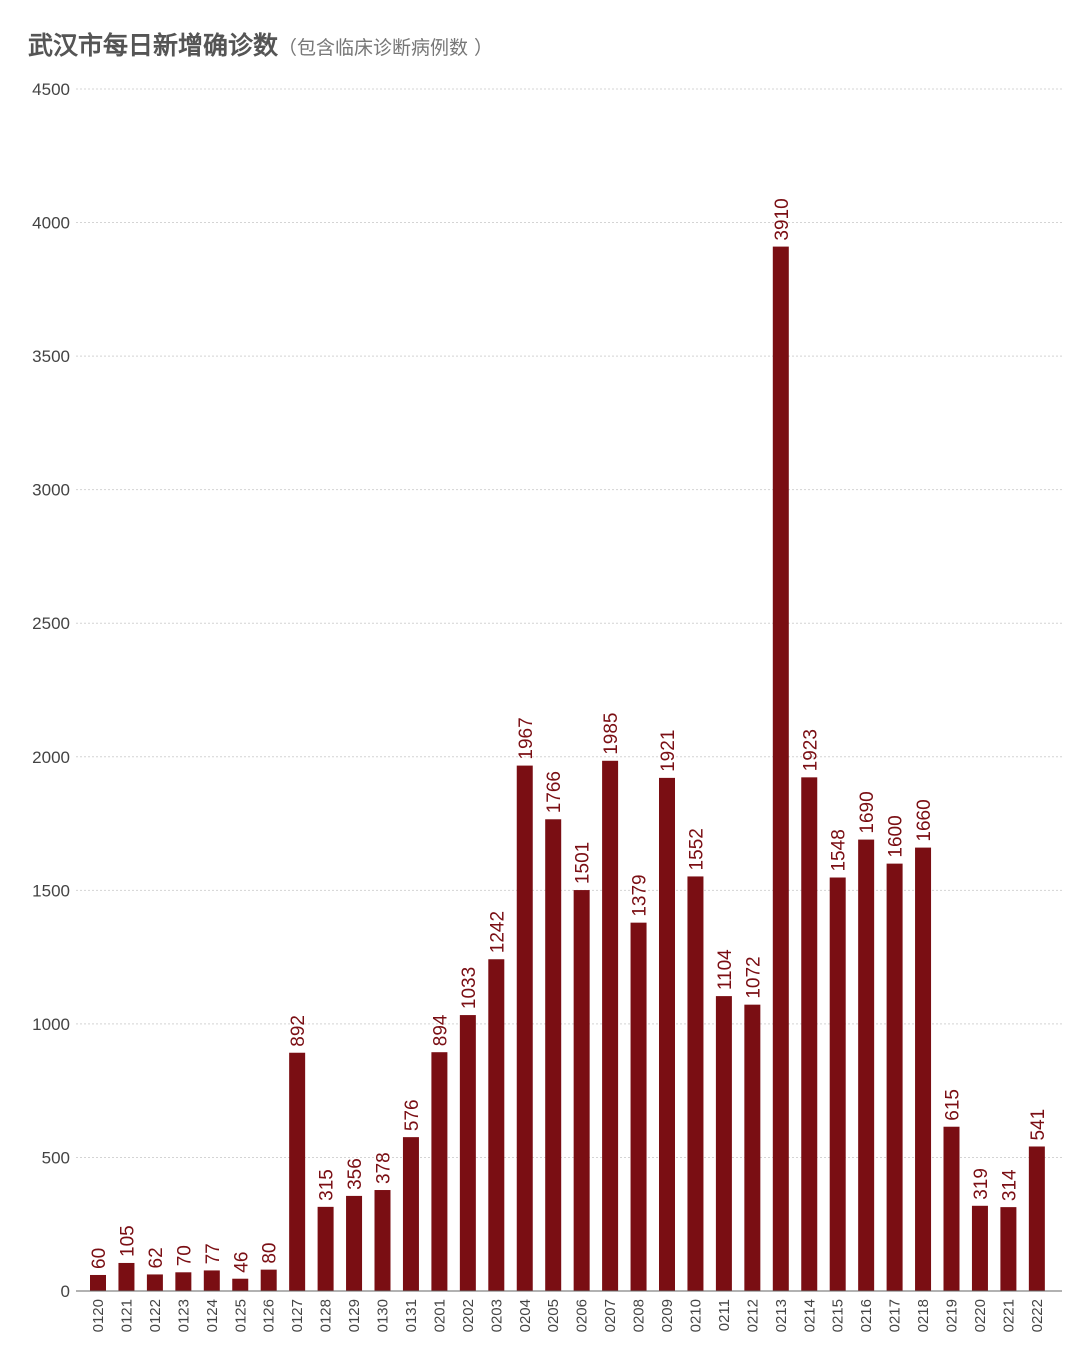 The height and width of the screenshot is (1365, 1080). Describe the element at coordinates (184, 1255) in the screenshot. I see `data-label: 70` at that location.